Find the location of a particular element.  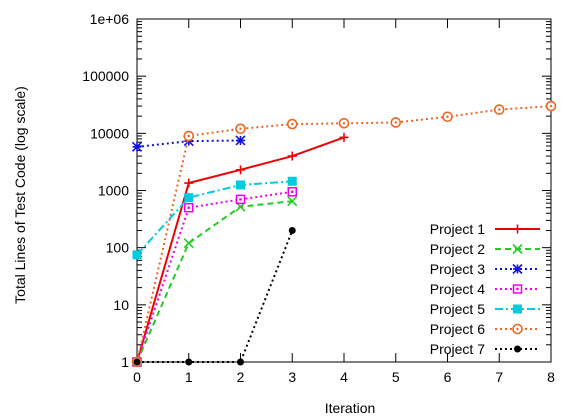

y-tick-label: 10000 is located at coordinates (109, 133).